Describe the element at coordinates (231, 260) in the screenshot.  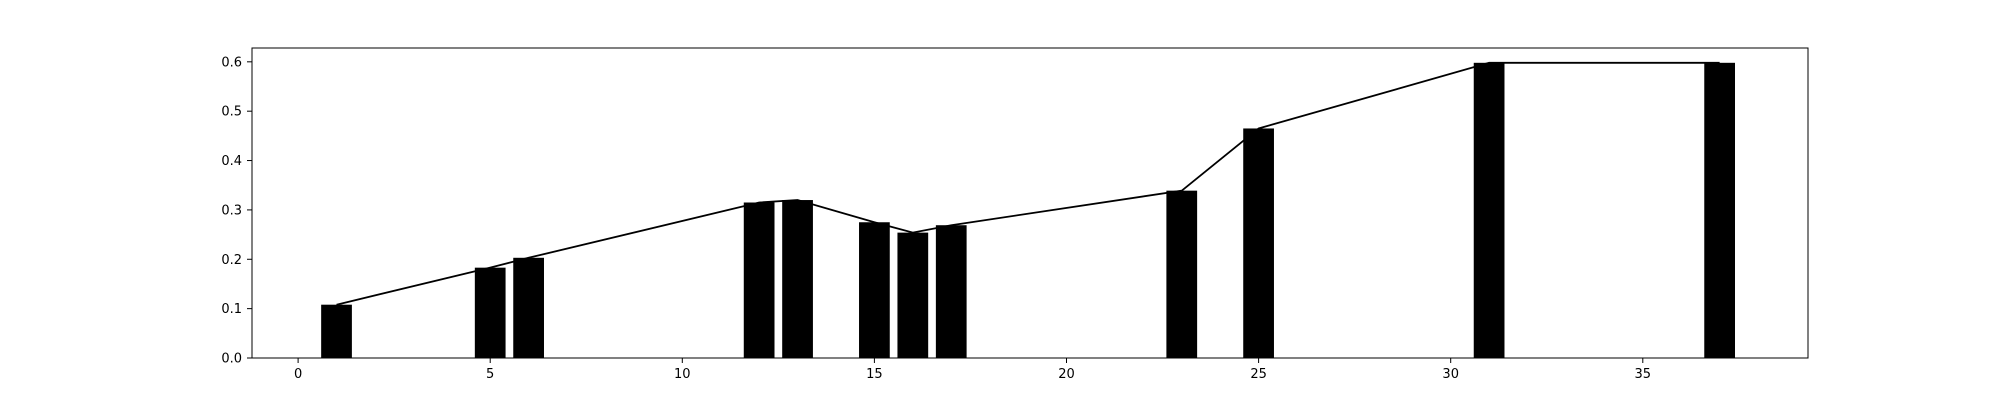
I see `y-tick-label: 0.2` at that location.